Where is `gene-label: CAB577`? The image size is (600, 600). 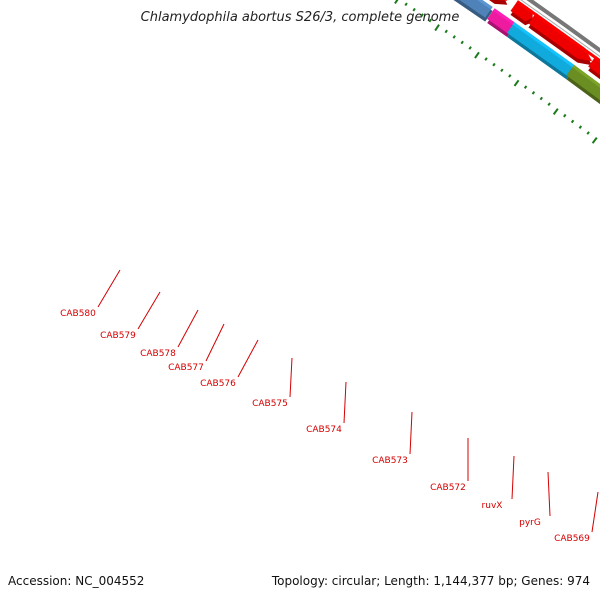 gene-label: CAB577 is located at coordinates (186, 368).